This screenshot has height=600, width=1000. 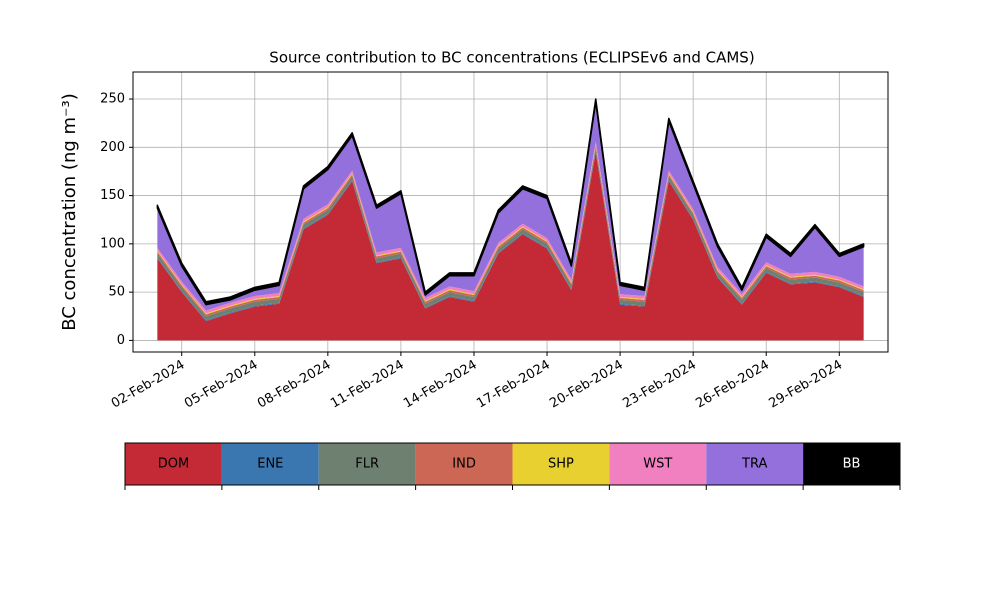 I want to click on x-tick-label: 29-Feb-2024, so click(x=805, y=385).